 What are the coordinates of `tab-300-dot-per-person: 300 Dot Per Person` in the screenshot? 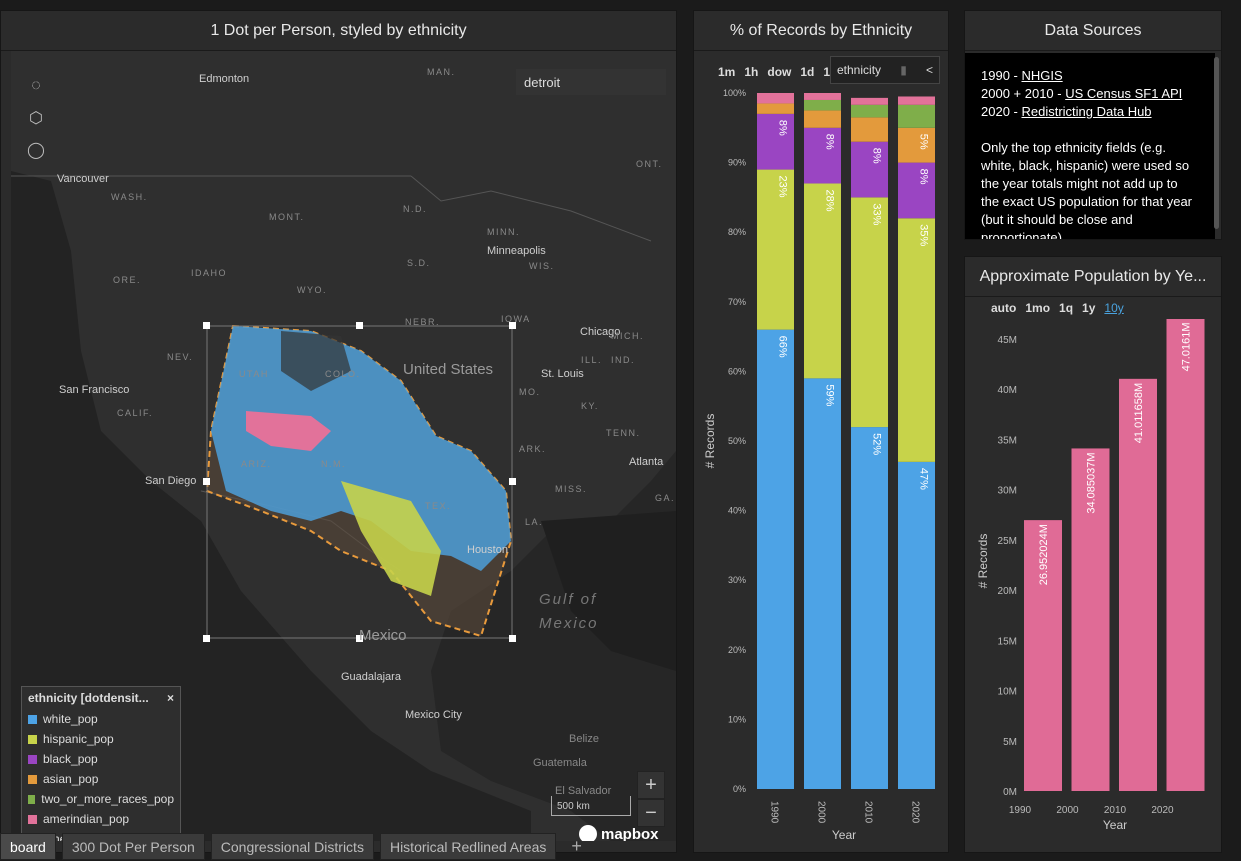 It's located at (133, 846).